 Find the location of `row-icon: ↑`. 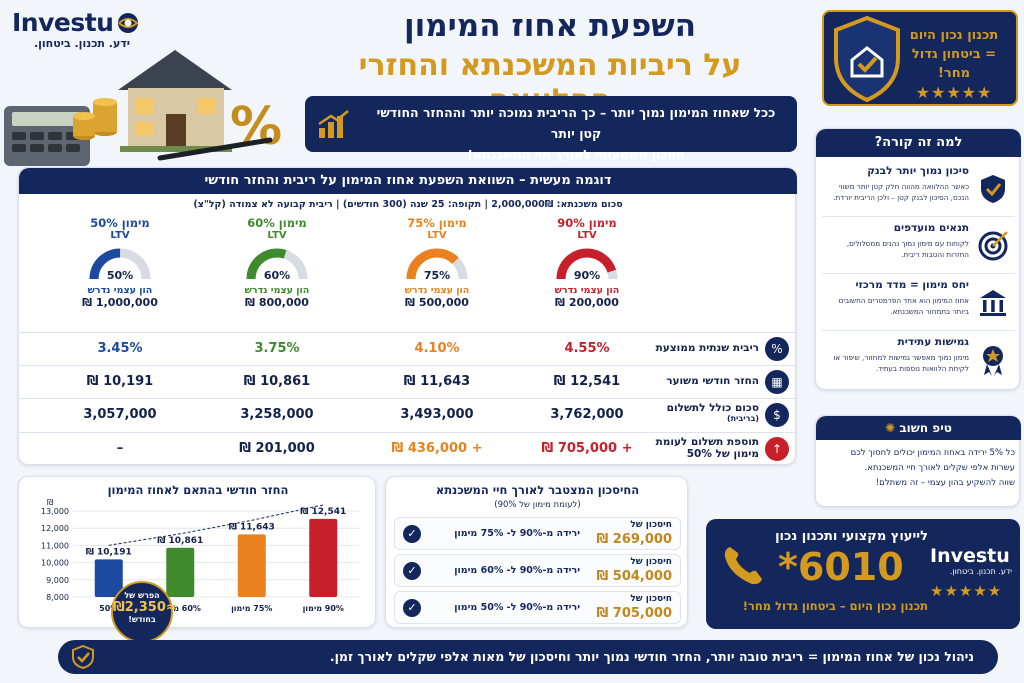

row-icon: ↑ is located at coordinates (777, 449).